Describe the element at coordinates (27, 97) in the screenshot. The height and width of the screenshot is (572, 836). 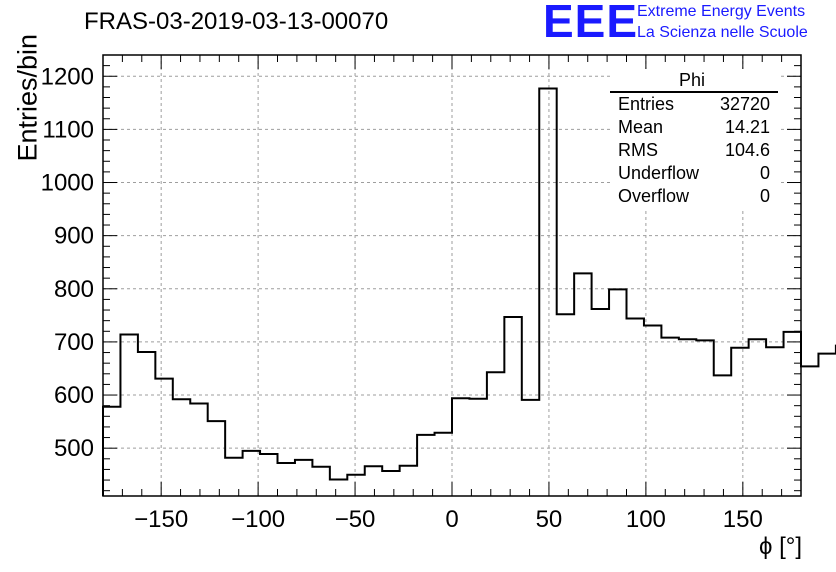
I see `y-axis-label: Entries/bin` at that location.